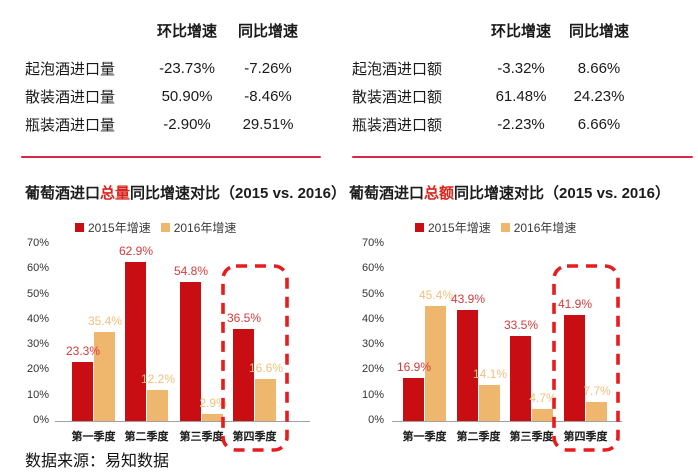 The width and height of the screenshot is (698, 472). I want to click on row-label: 起泡酒进口额, so click(397, 69).